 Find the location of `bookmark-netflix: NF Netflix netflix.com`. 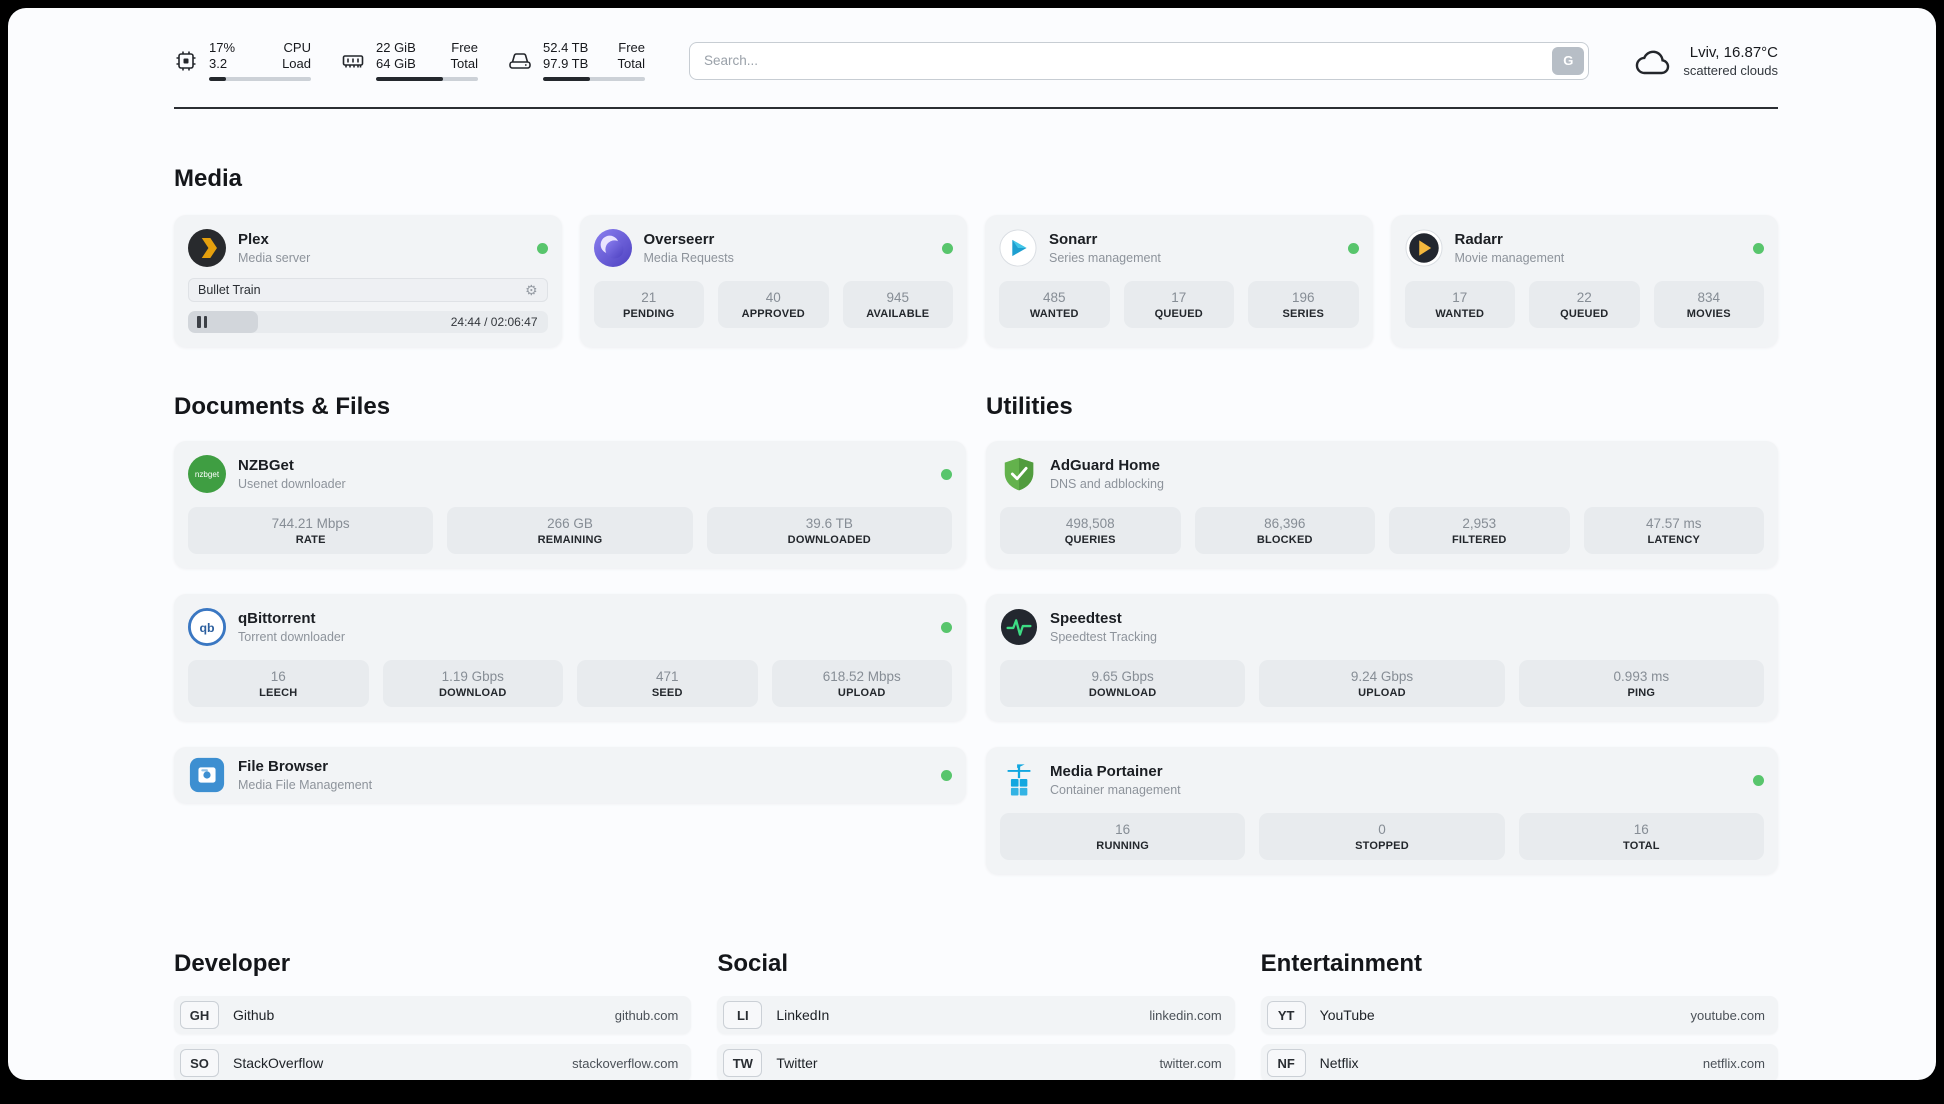

bookmark-netflix: NF Netflix netflix.com is located at coordinates (1519, 1062).